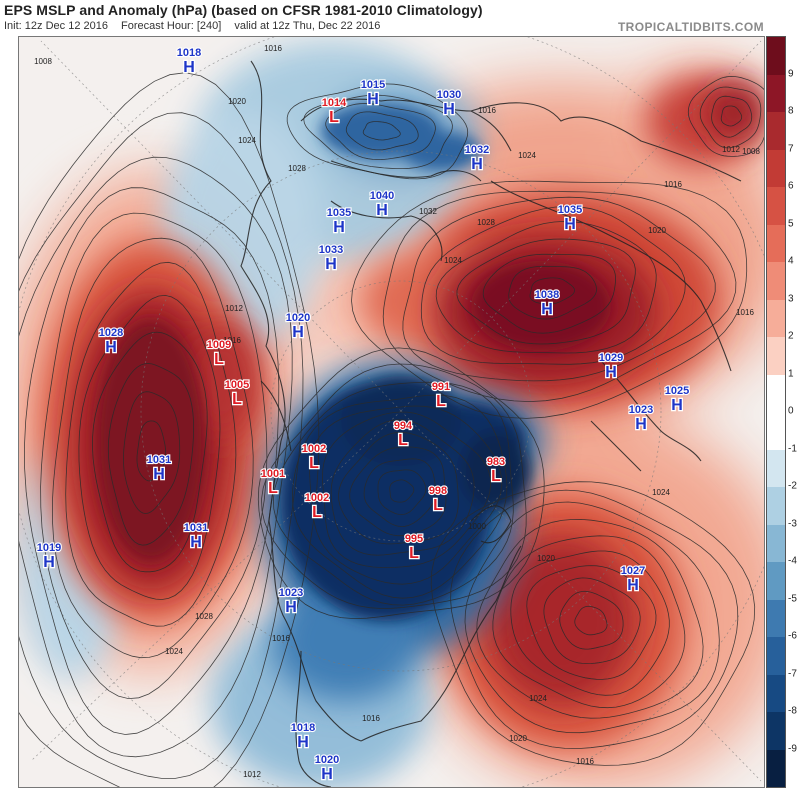  Describe the element at coordinates (204, 616) in the screenshot. I see `isobar-label: 1028` at that location.